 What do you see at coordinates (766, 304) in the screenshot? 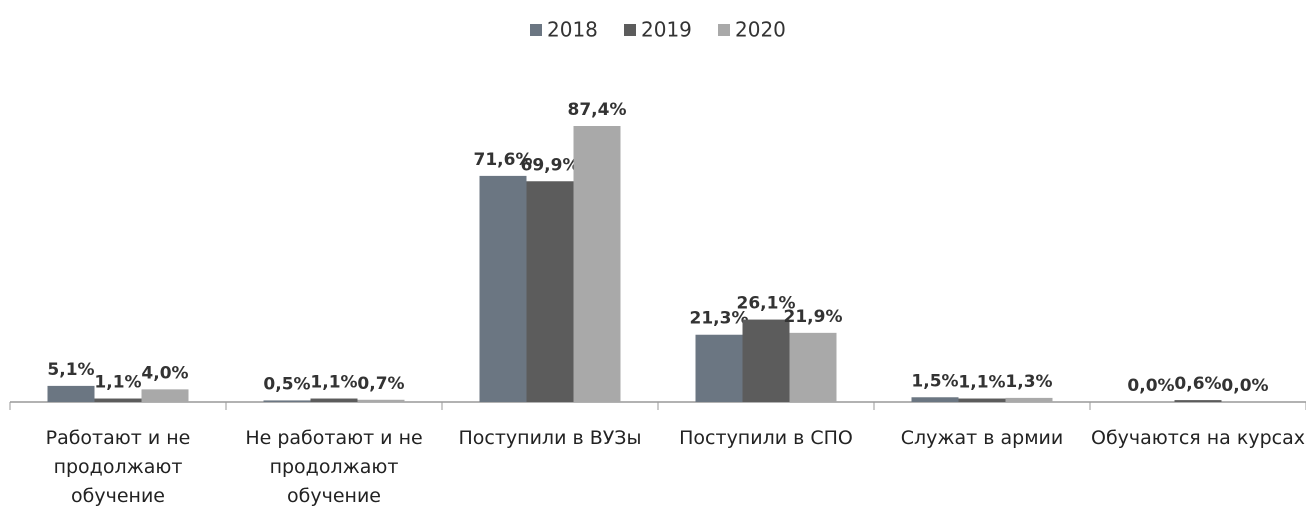
I see `value-label: 26,1%` at bounding box center [766, 304].